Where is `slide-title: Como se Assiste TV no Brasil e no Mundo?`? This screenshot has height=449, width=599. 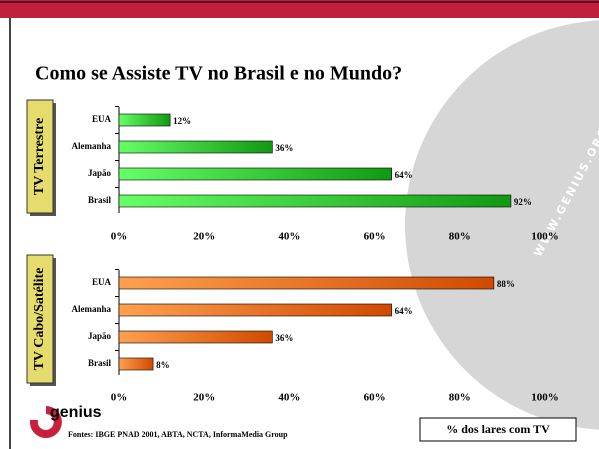
slide-title: Como se Assiste TV no Brasil e no Mundo? is located at coordinates (218, 74).